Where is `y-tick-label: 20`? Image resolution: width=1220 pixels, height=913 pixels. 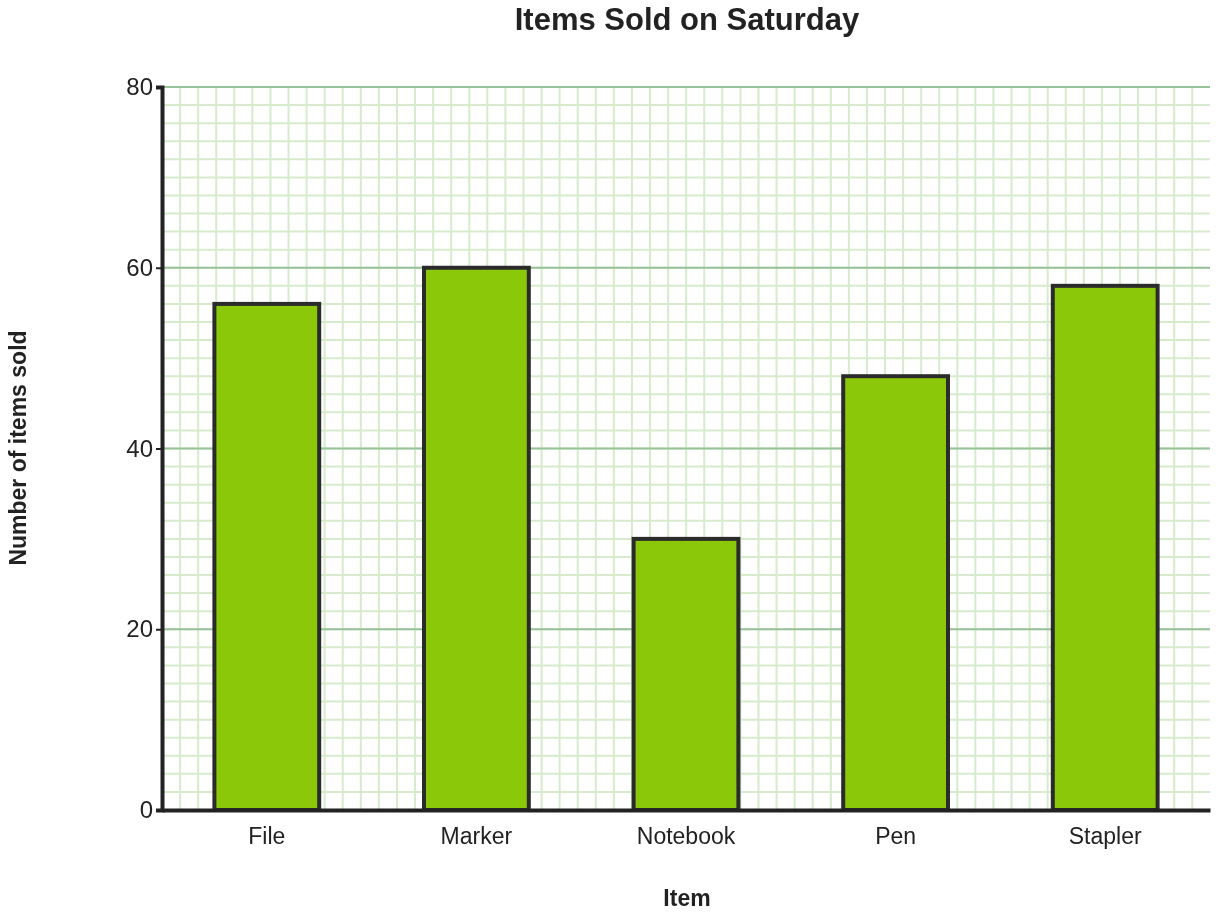
y-tick-label: 20 is located at coordinates (139, 629).